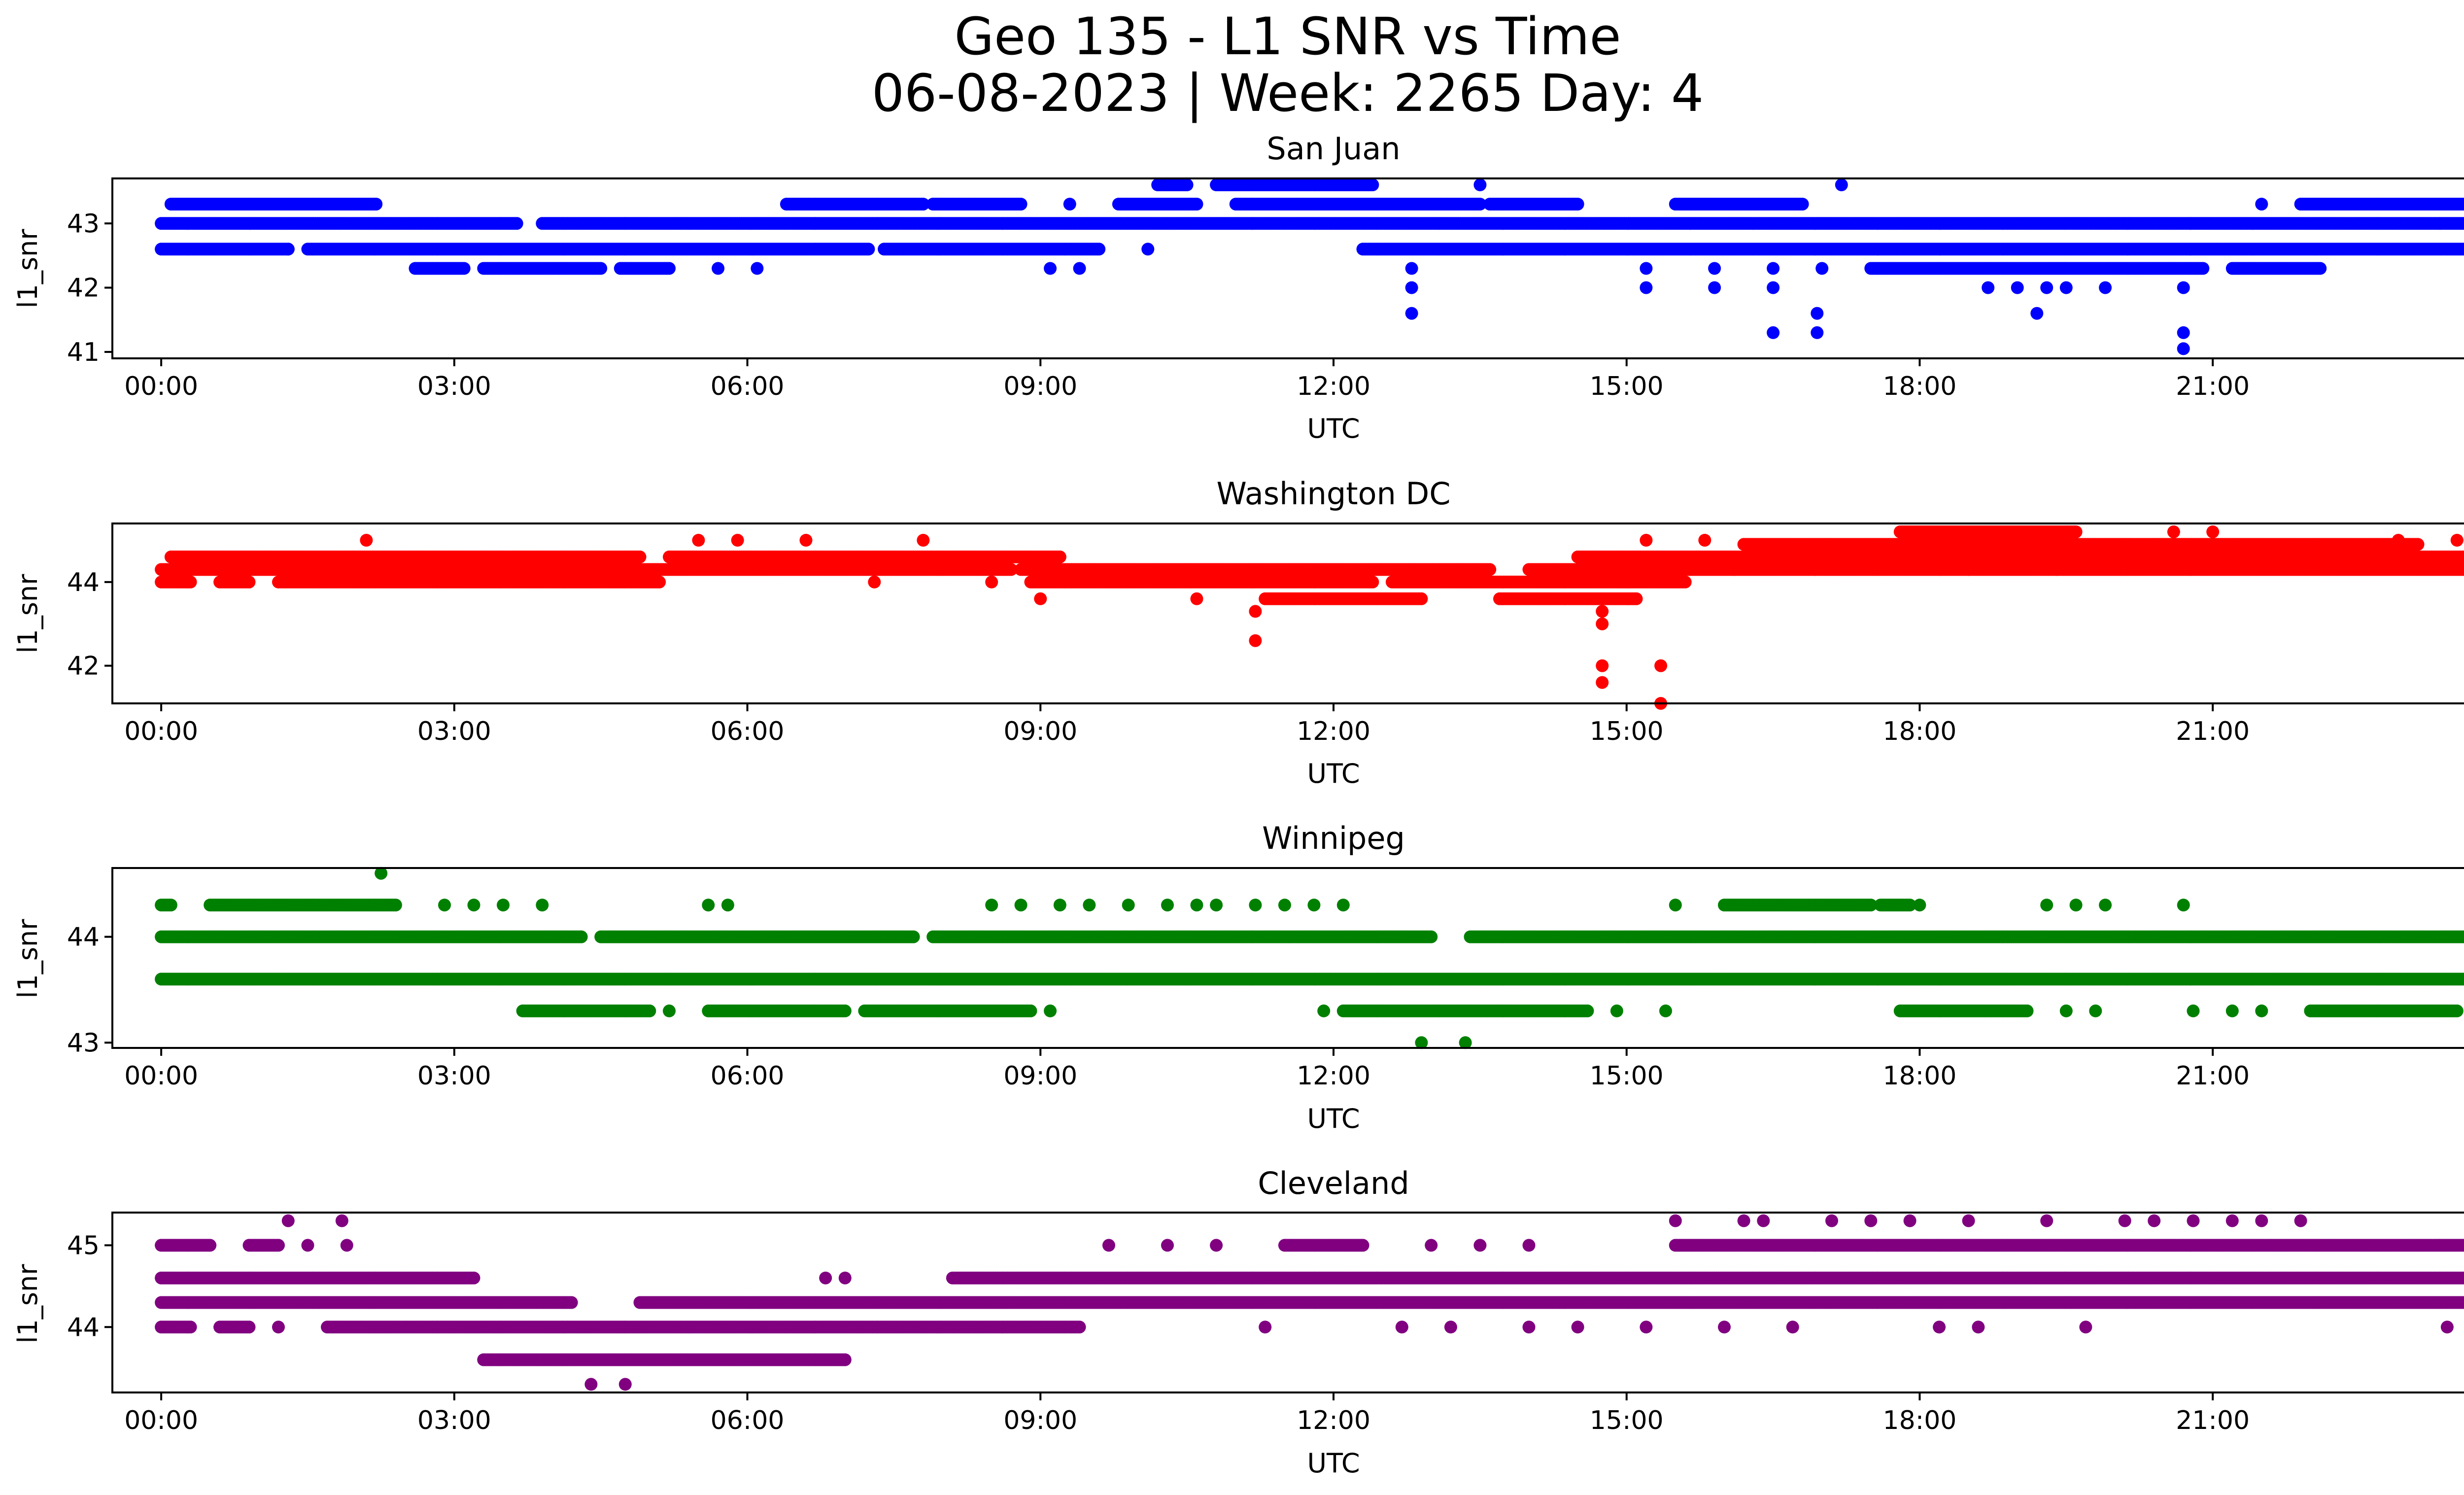 This screenshot has height=1495, width=2464. Describe the element at coordinates (1920, 386) in the screenshot. I see `x-tick-label: 18:00` at that location.